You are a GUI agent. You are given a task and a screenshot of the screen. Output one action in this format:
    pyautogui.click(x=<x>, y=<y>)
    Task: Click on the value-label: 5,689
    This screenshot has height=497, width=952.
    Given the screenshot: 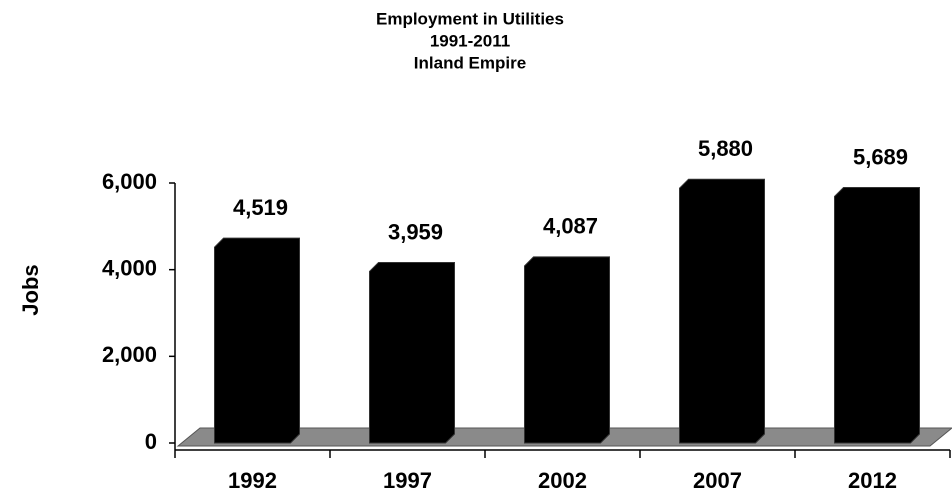 What is the action you would take?
    pyautogui.click(x=880, y=156)
    